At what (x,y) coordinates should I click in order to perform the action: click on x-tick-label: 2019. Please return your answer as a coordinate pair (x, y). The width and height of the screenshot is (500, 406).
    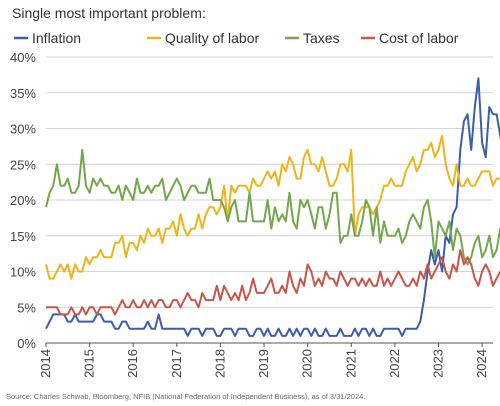
    Looking at the image, I should click on (263, 363).